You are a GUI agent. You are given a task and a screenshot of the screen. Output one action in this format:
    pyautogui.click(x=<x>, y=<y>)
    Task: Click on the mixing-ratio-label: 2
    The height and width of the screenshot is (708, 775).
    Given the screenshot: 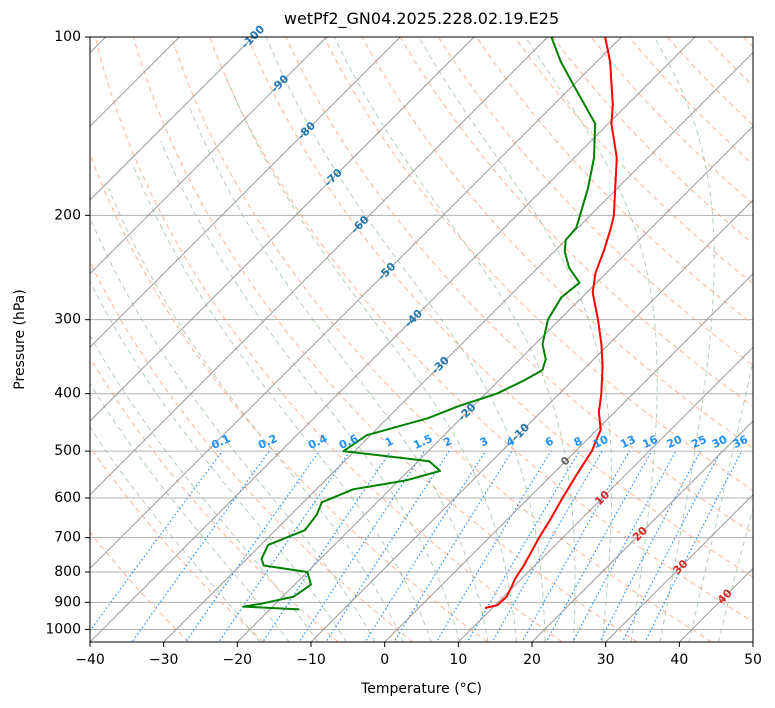 What is the action you would take?
    pyautogui.click(x=448, y=441)
    